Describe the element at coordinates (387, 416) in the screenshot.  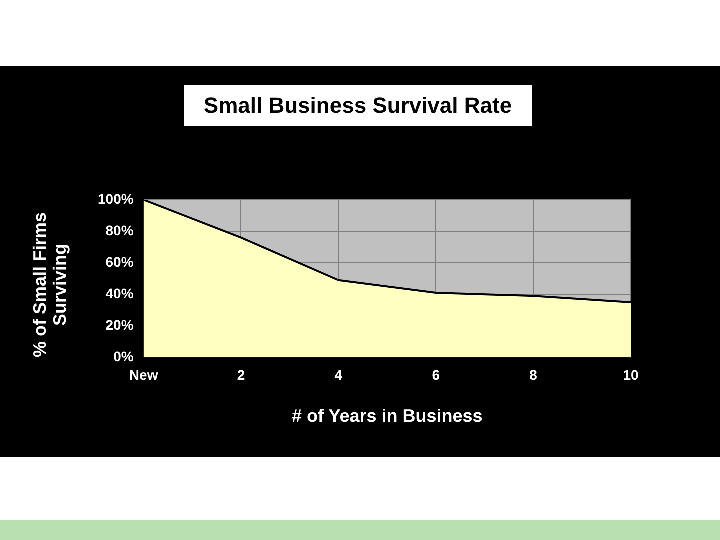
I see `x-axis-title: # of Years in Business` at that location.